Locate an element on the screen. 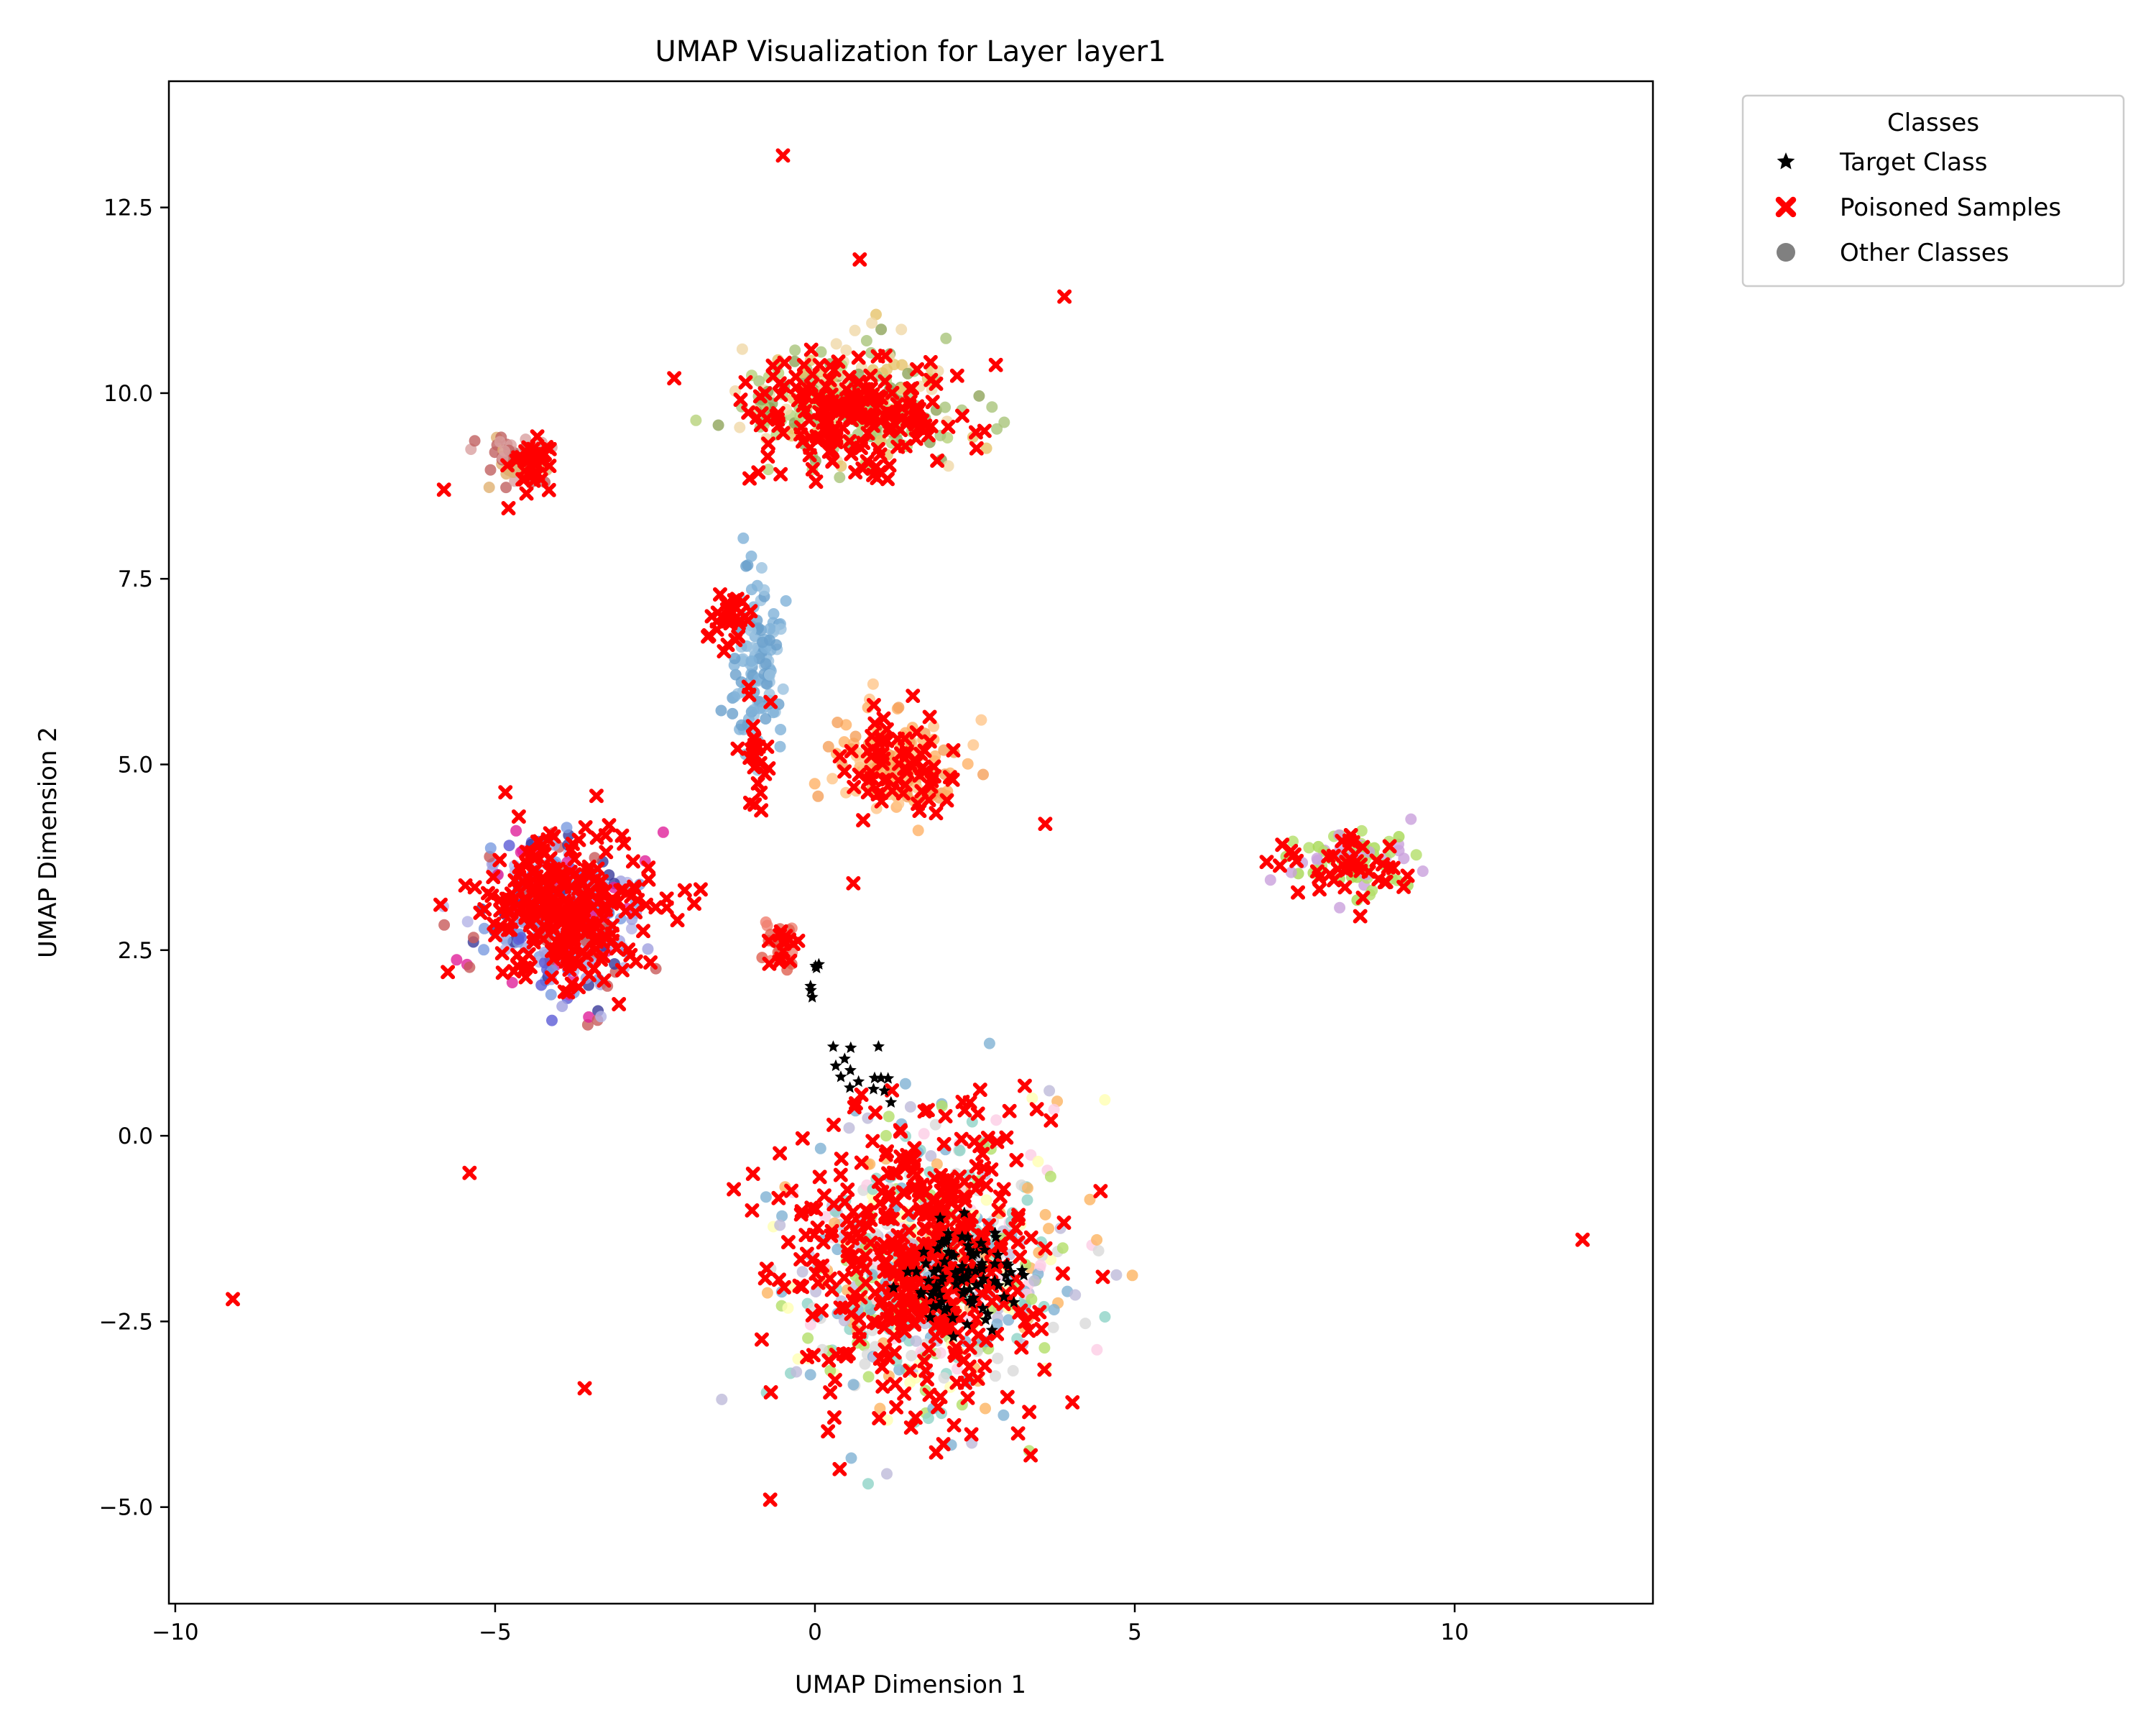 The image size is (2156, 1728). x-axis-label: UMAP Dimension 1 is located at coordinates (911, 1685).